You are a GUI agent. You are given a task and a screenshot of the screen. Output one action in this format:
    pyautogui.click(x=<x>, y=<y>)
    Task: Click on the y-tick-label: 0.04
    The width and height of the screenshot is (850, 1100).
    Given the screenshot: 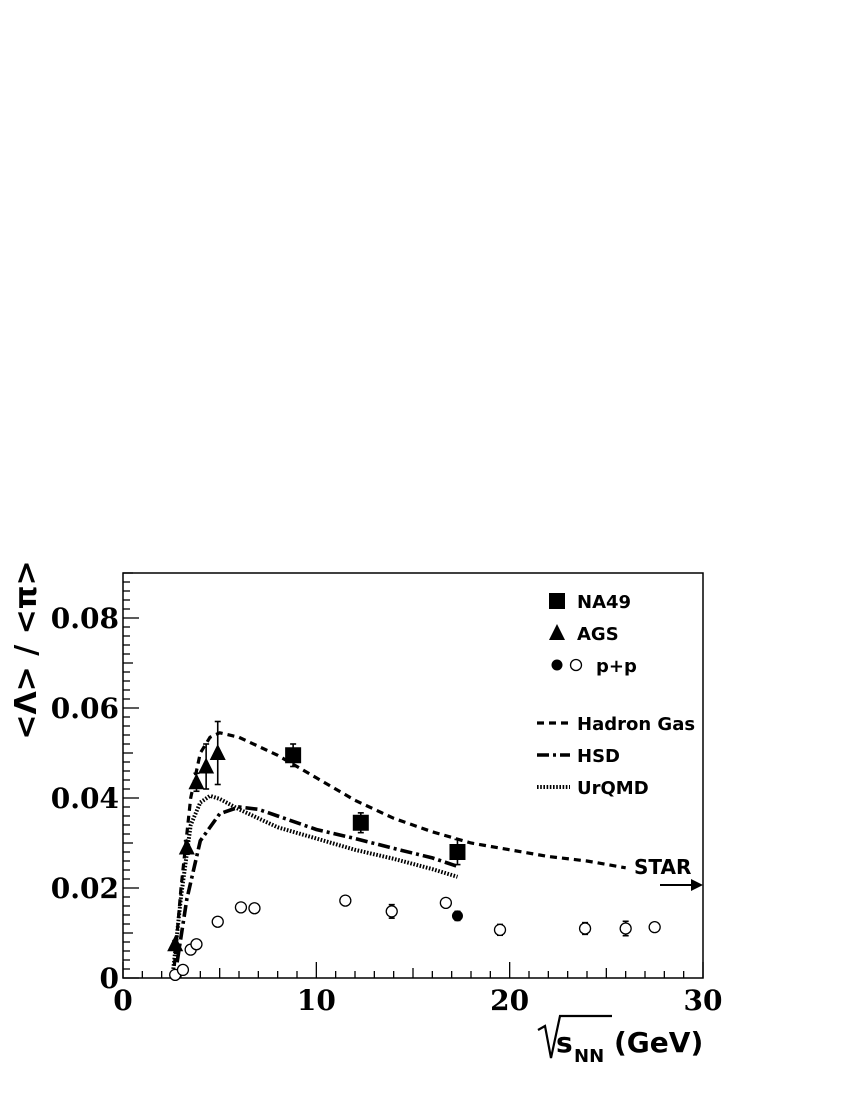 What is the action you would take?
    pyautogui.click(x=85, y=798)
    